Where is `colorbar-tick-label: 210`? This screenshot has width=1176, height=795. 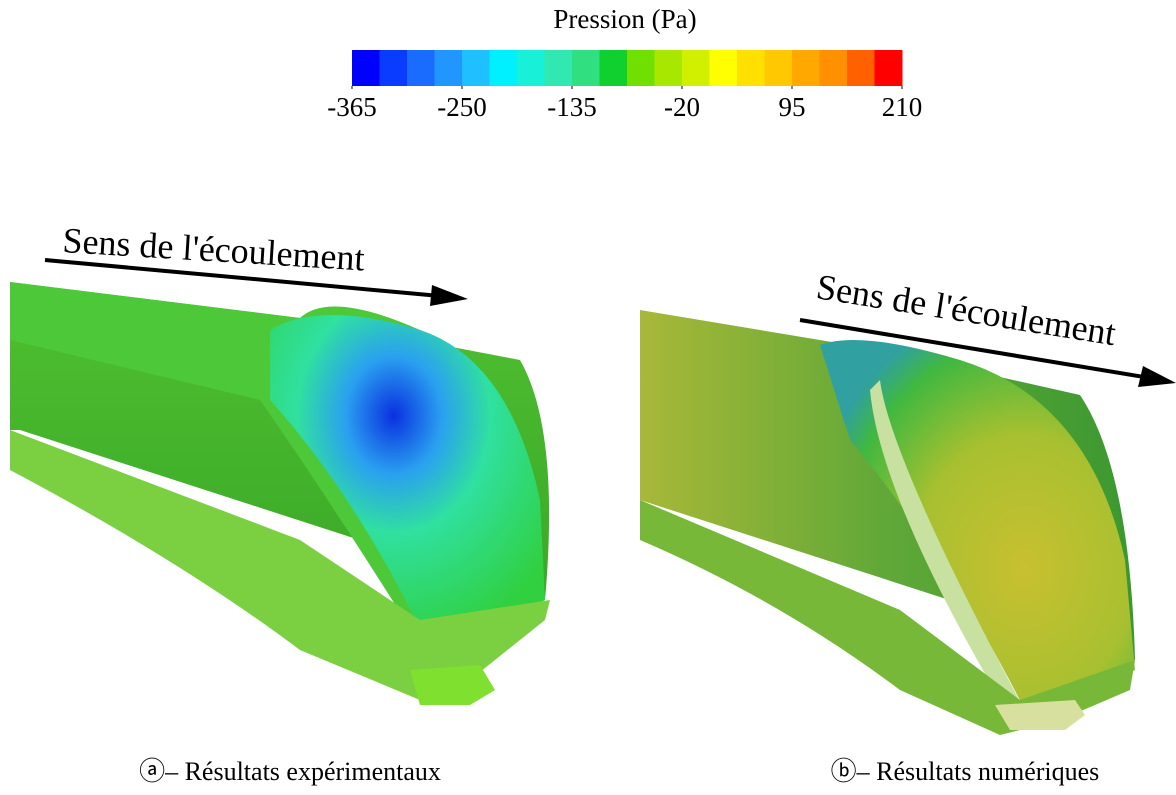
colorbar-tick-label: 210 is located at coordinates (902, 107).